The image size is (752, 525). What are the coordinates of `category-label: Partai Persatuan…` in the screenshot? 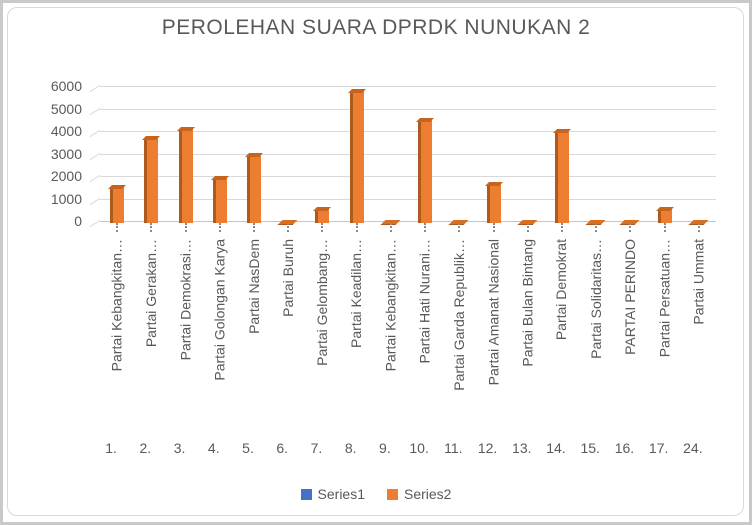 It's located at (664, 298).